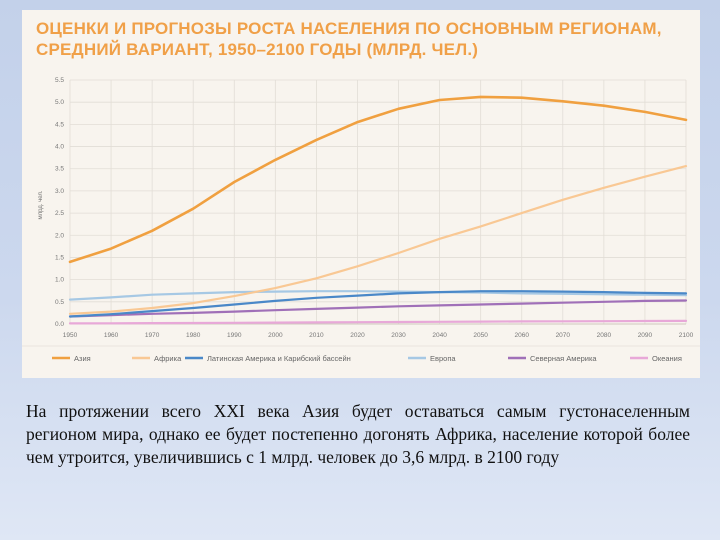 The image size is (720, 540). I want to click on x-tick-label: 2080, so click(604, 335).